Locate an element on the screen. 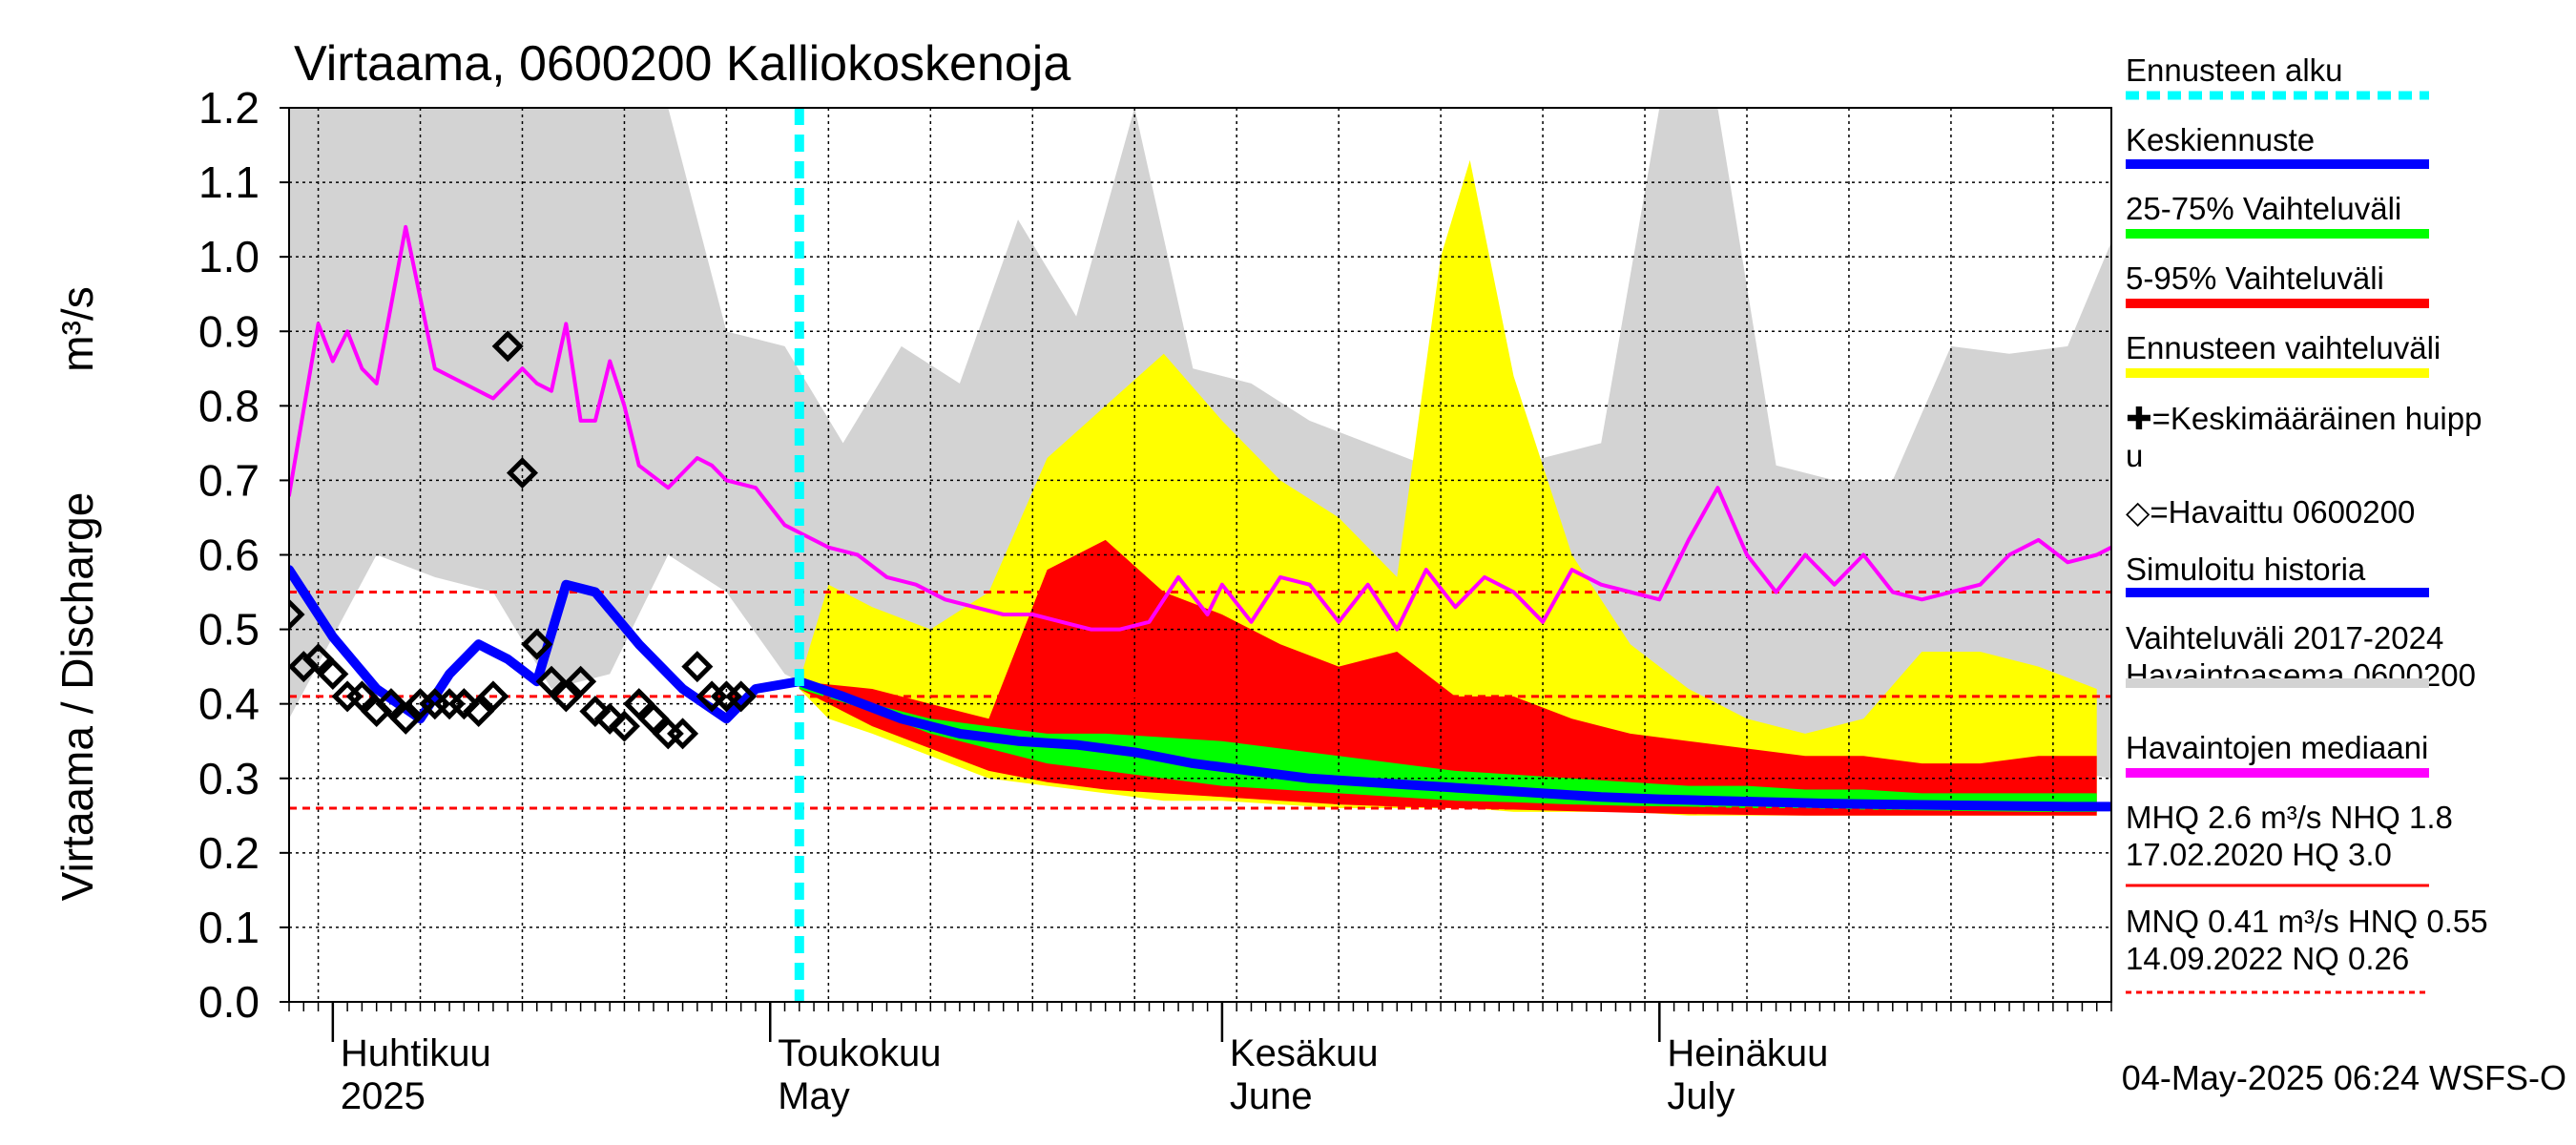 The width and height of the screenshot is (2576, 1145). x-month-label-fi: Heinäkuu is located at coordinates (1747, 1053).